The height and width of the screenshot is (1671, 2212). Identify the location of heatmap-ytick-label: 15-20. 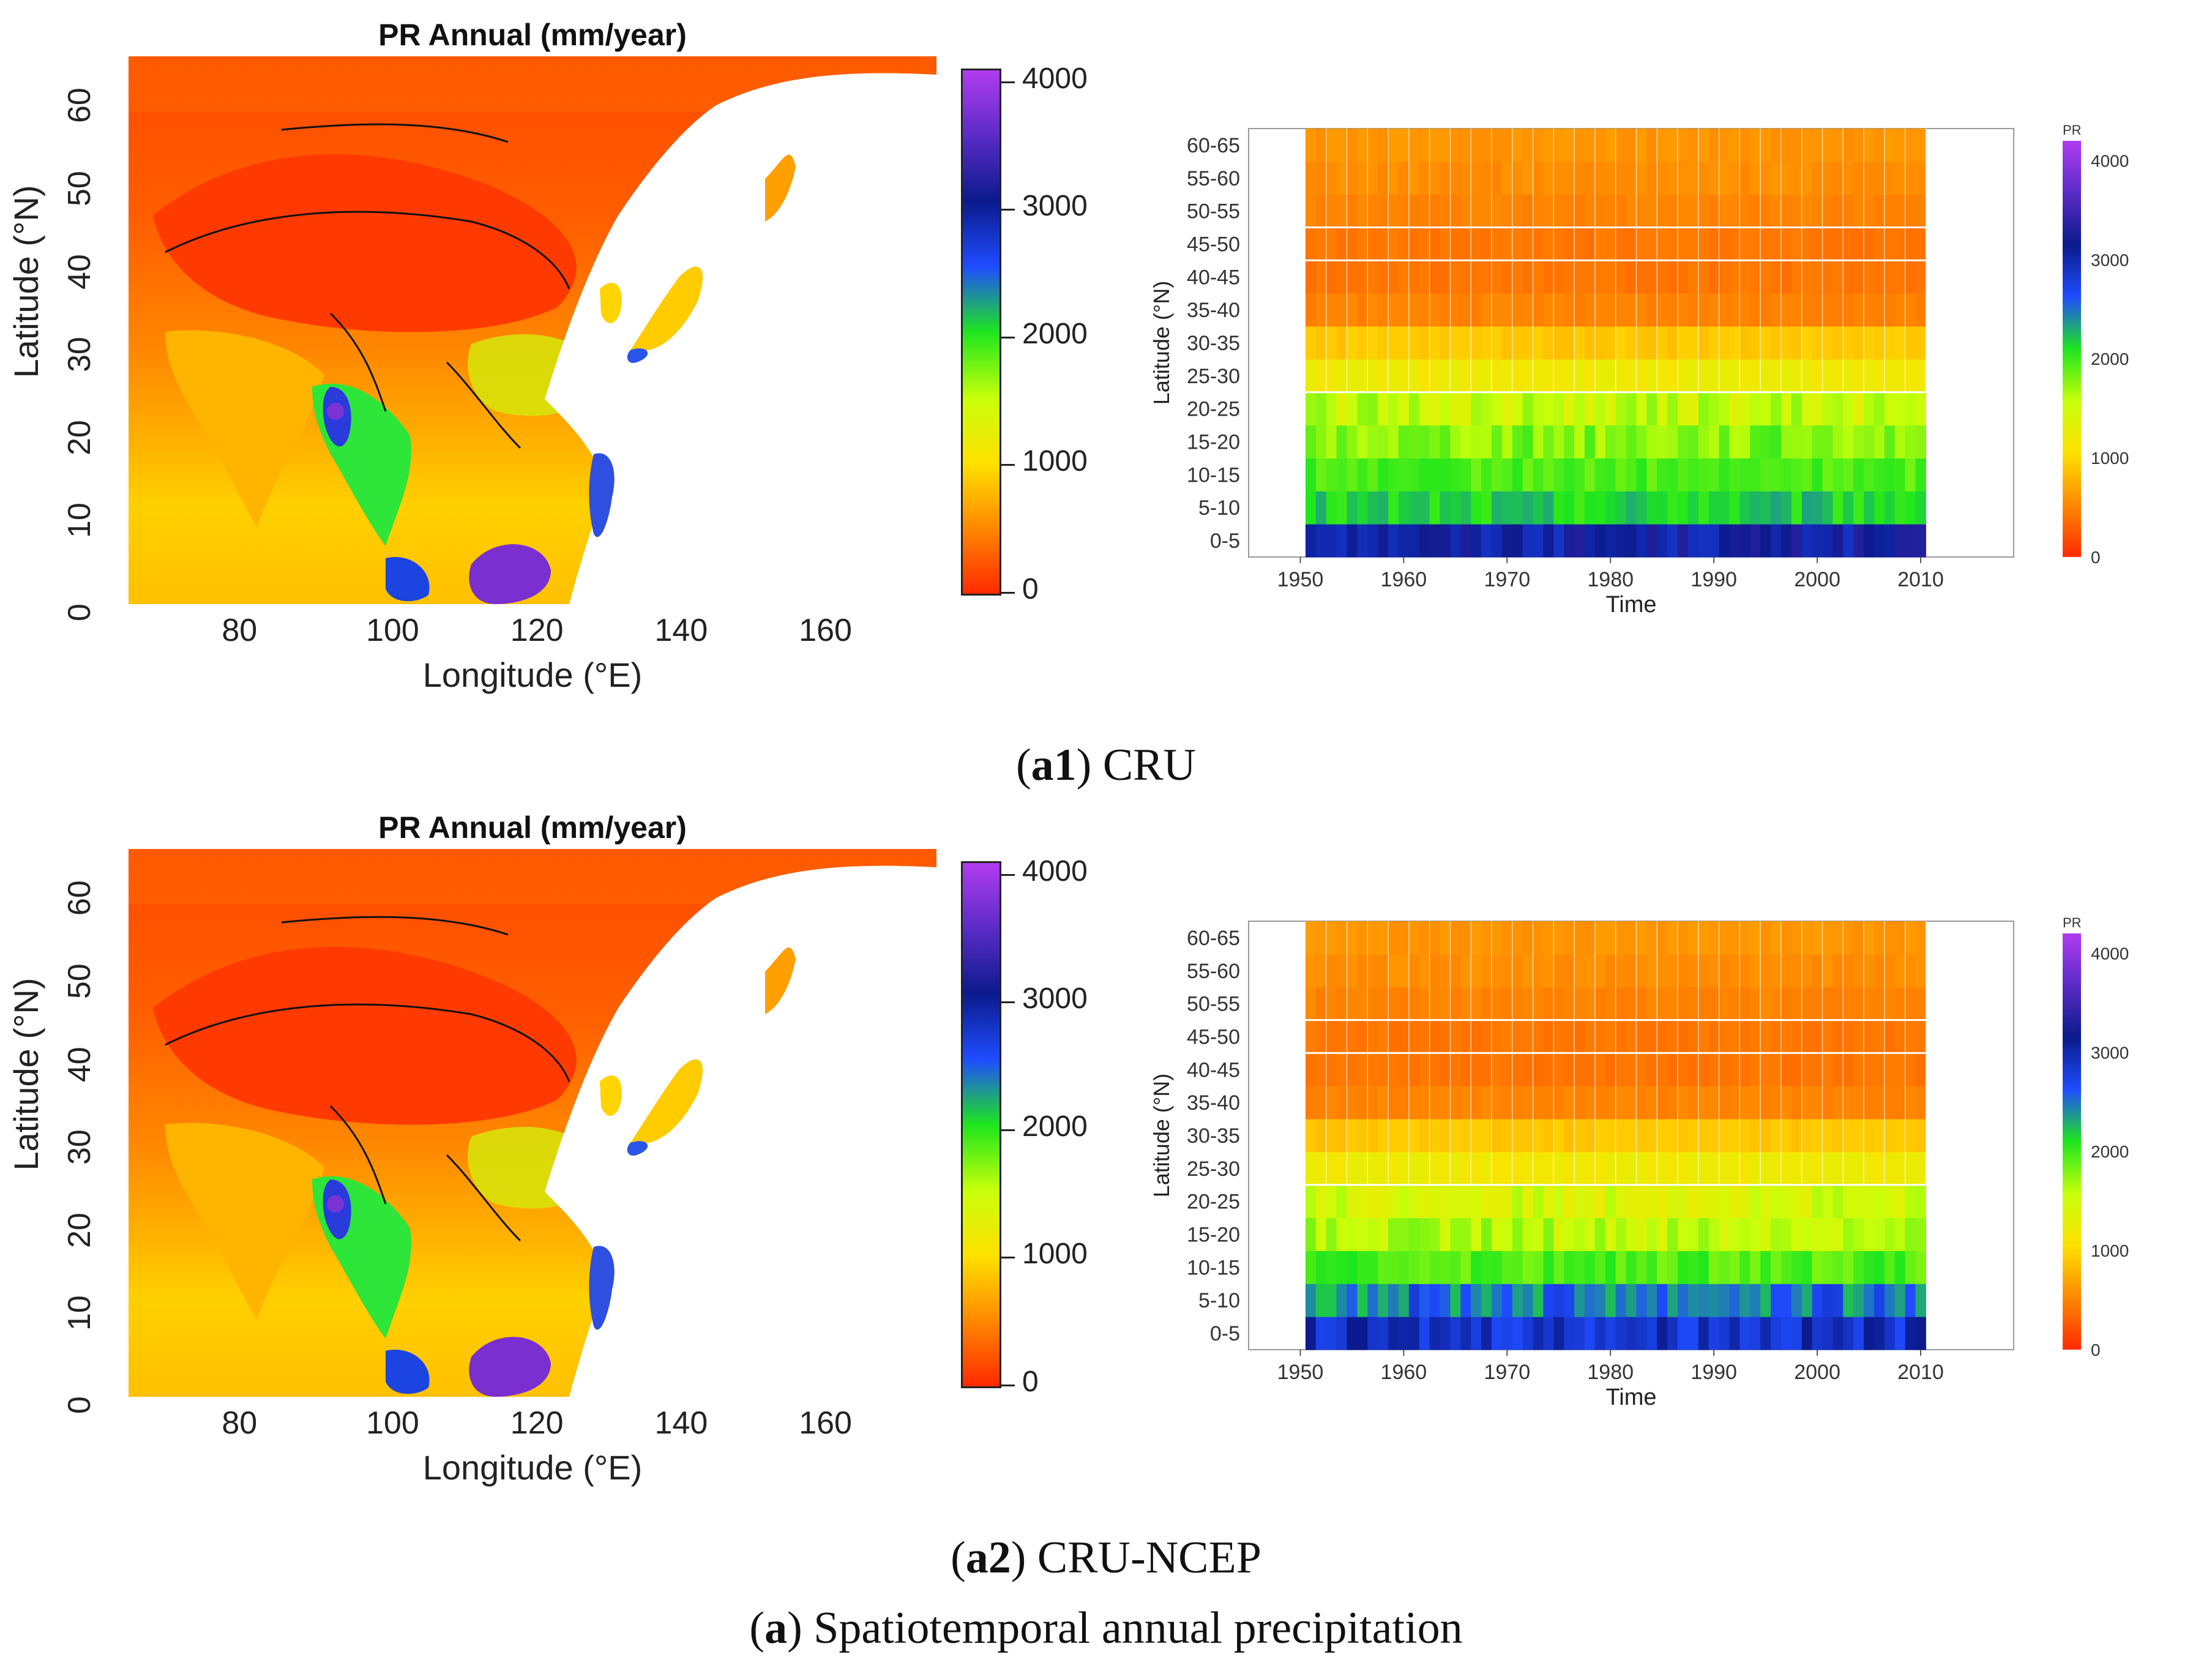
(1213, 1236).